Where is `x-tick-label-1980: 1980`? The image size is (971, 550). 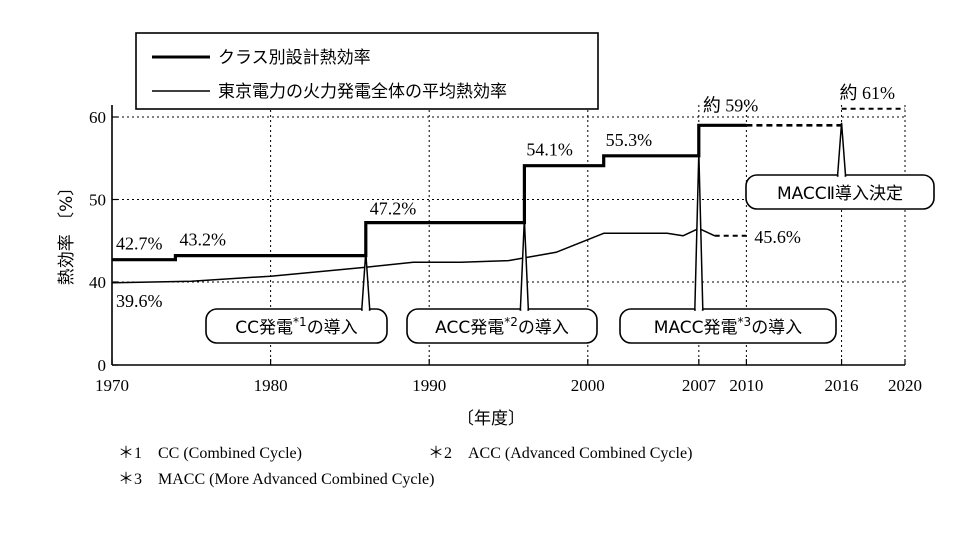
x-tick-label-1980: 1980 is located at coordinates (271, 385).